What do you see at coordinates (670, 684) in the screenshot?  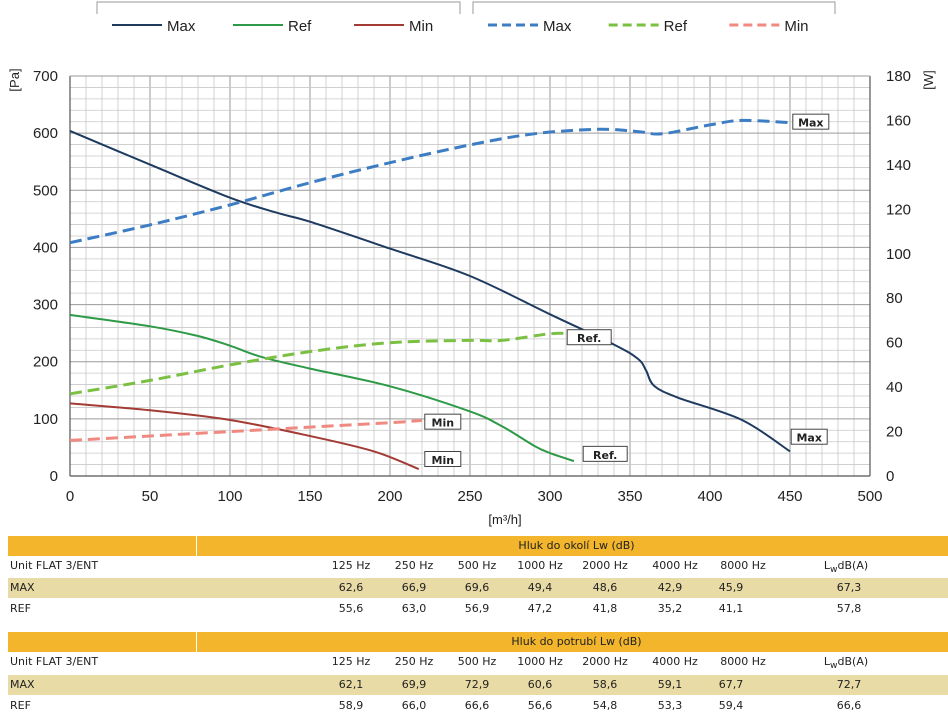 I see `table-cell: 59,1` at bounding box center [670, 684].